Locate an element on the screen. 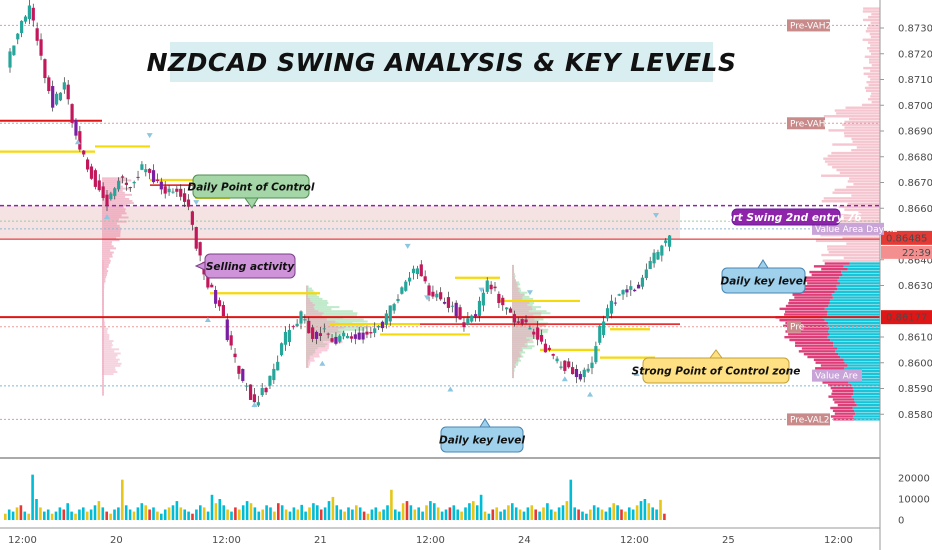 This screenshot has height=550, width=932. time-tick-label: 20 is located at coordinates (116, 540).